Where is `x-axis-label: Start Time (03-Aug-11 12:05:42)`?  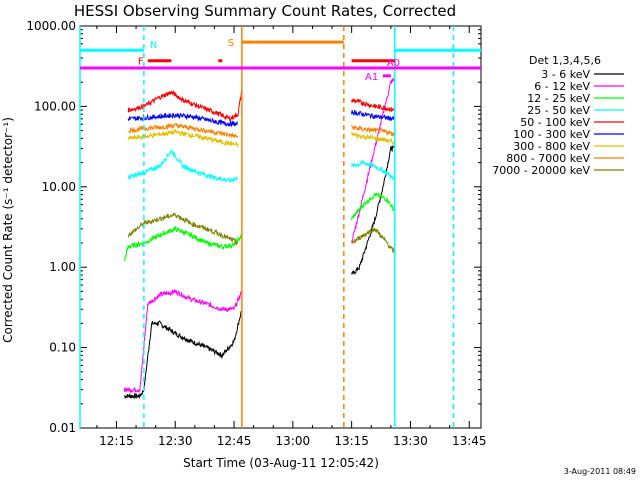
x-axis-label: Start Time (03-Aug-11 12:05:42) is located at coordinates (281, 463).